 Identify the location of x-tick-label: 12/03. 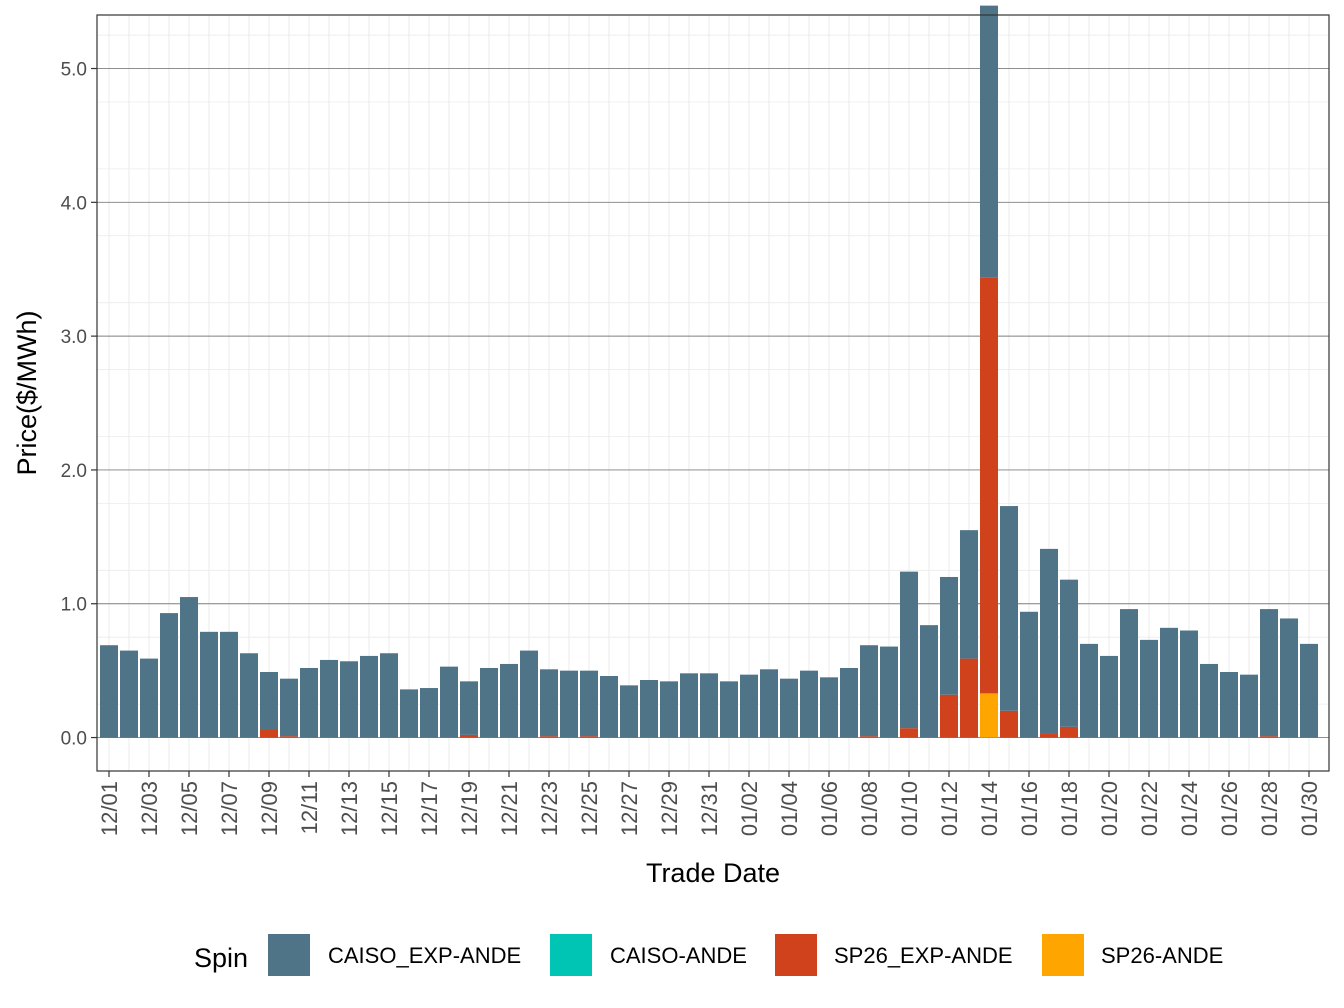
(149, 808).